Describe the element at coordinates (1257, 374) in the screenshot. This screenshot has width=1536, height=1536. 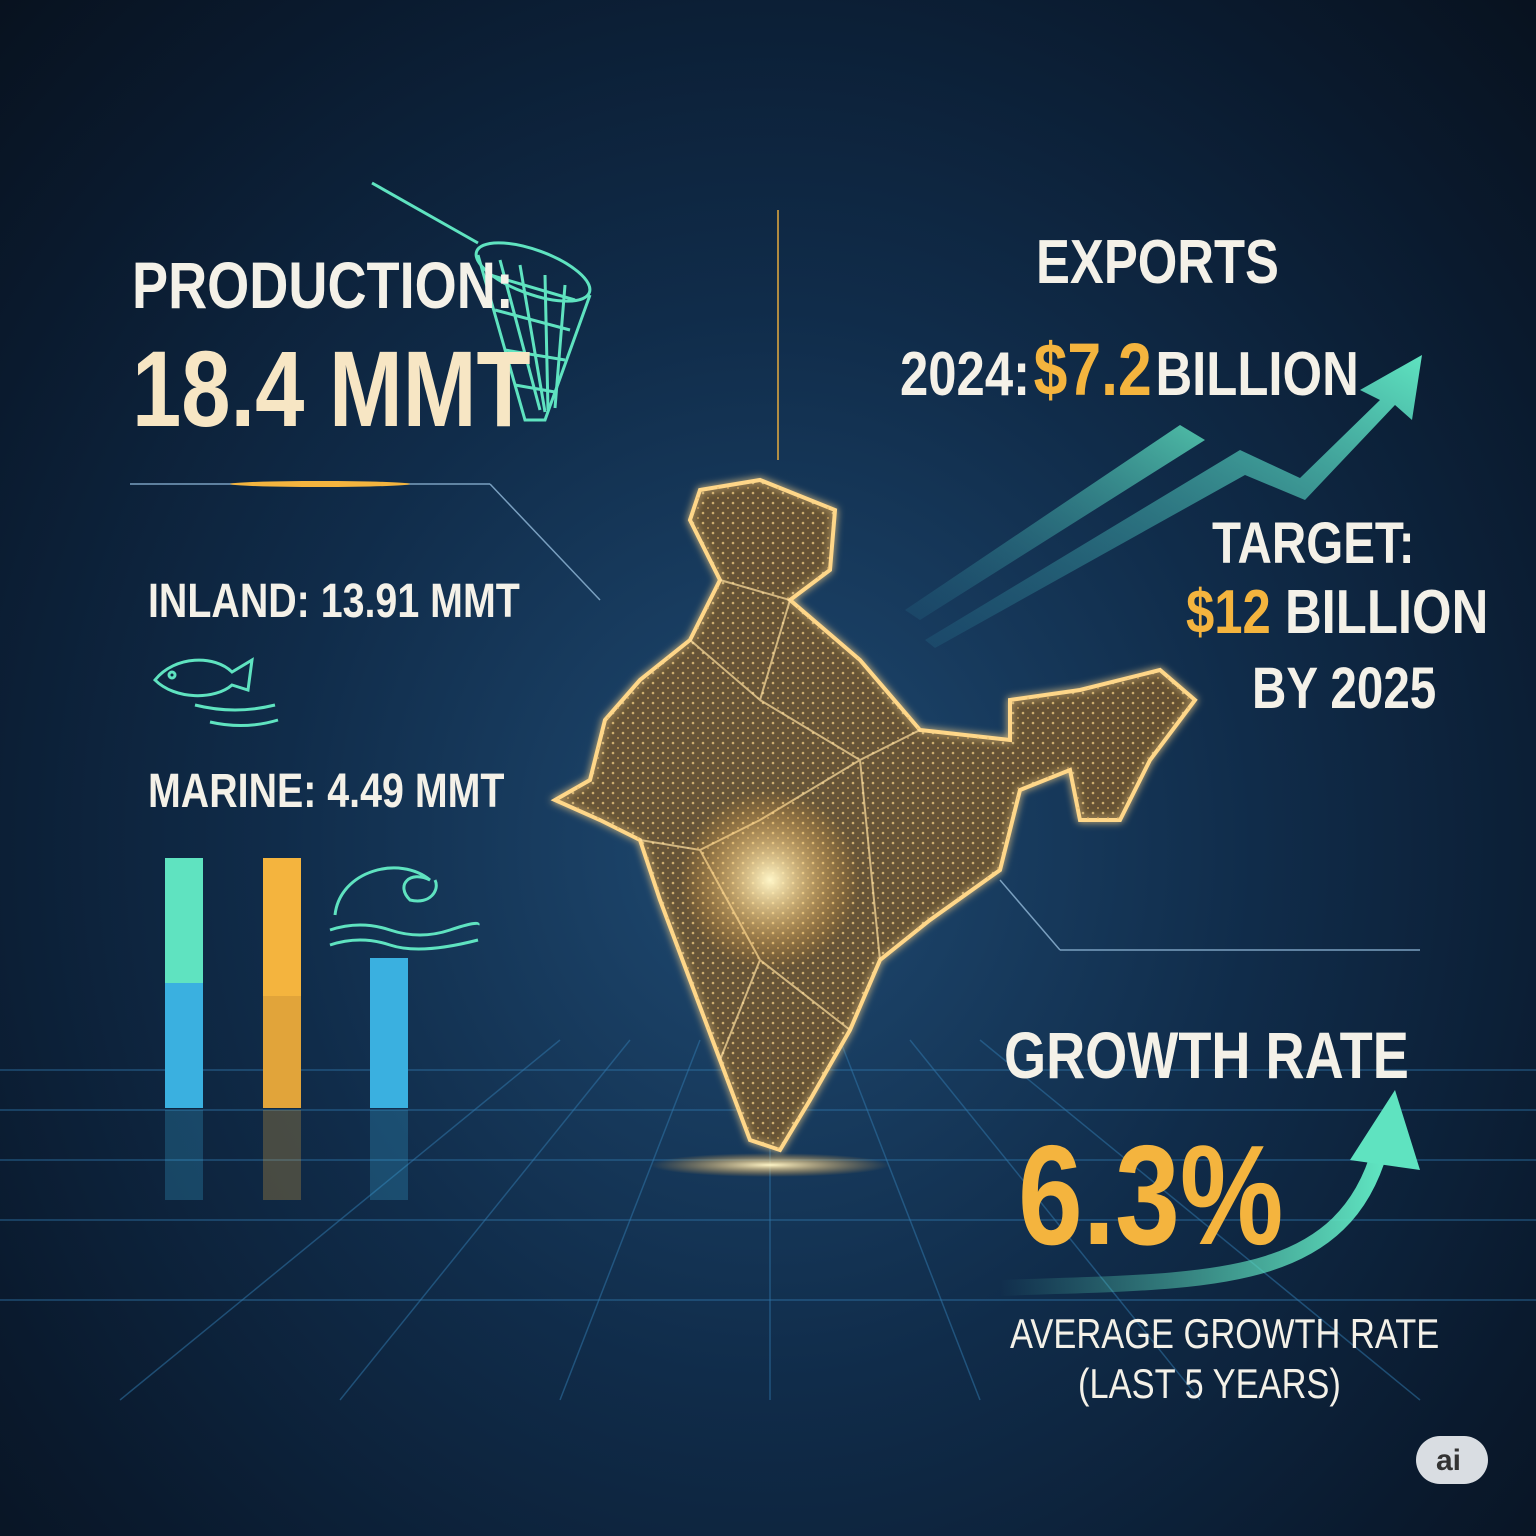
I see `exports-unit: BILLION` at that location.